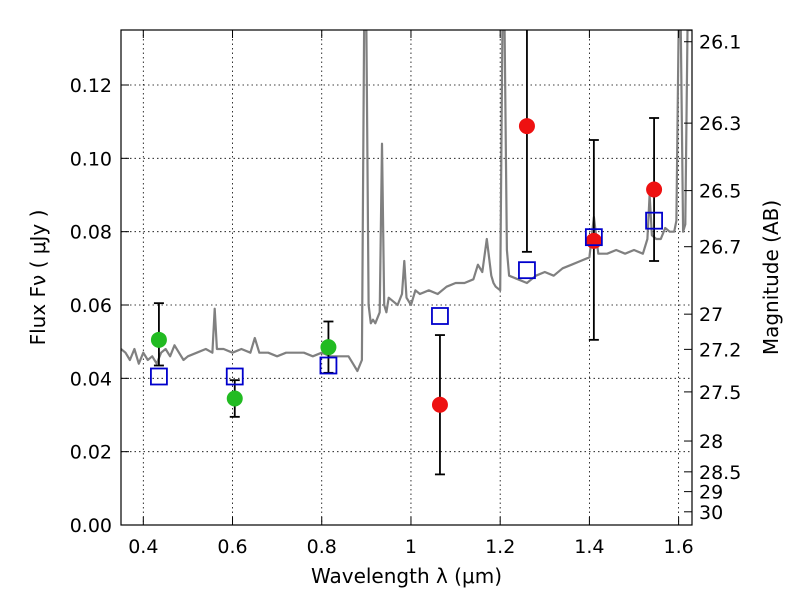  What do you see at coordinates (711, 513) in the screenshot?
I see `mag-tick-label: 30` at bounding box center [711, 513].